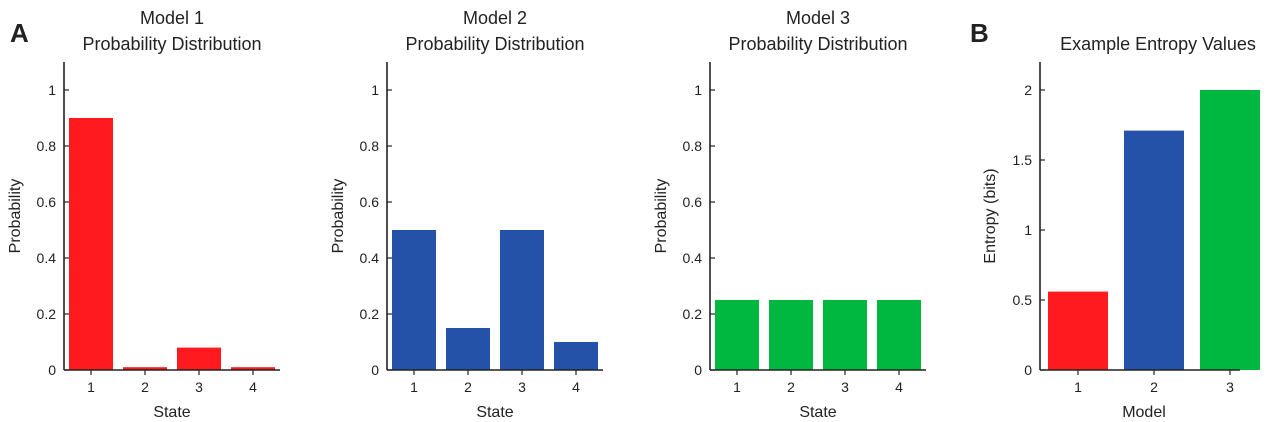 This screenshot has width=1280, height=422. Describe the element at coordinates (1023, 160) in the screenshot. I see `y-tick-label: 1.5` at that location.